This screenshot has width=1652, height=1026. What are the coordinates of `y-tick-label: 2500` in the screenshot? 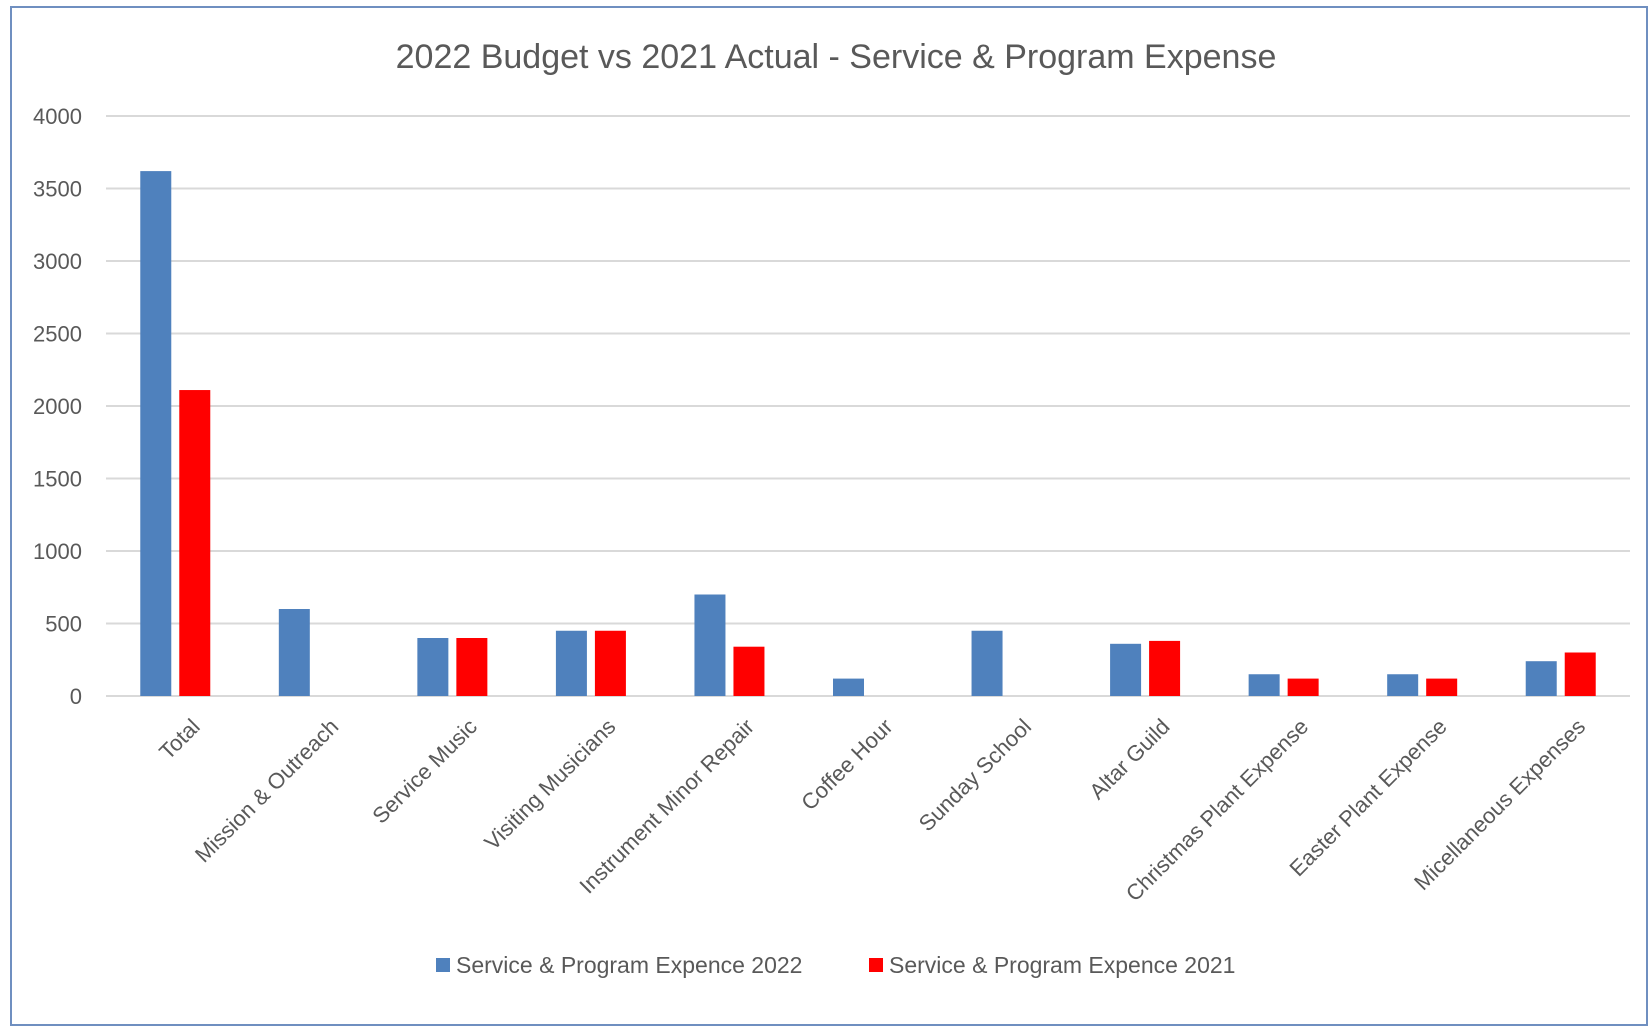 It's located at (57, 334).